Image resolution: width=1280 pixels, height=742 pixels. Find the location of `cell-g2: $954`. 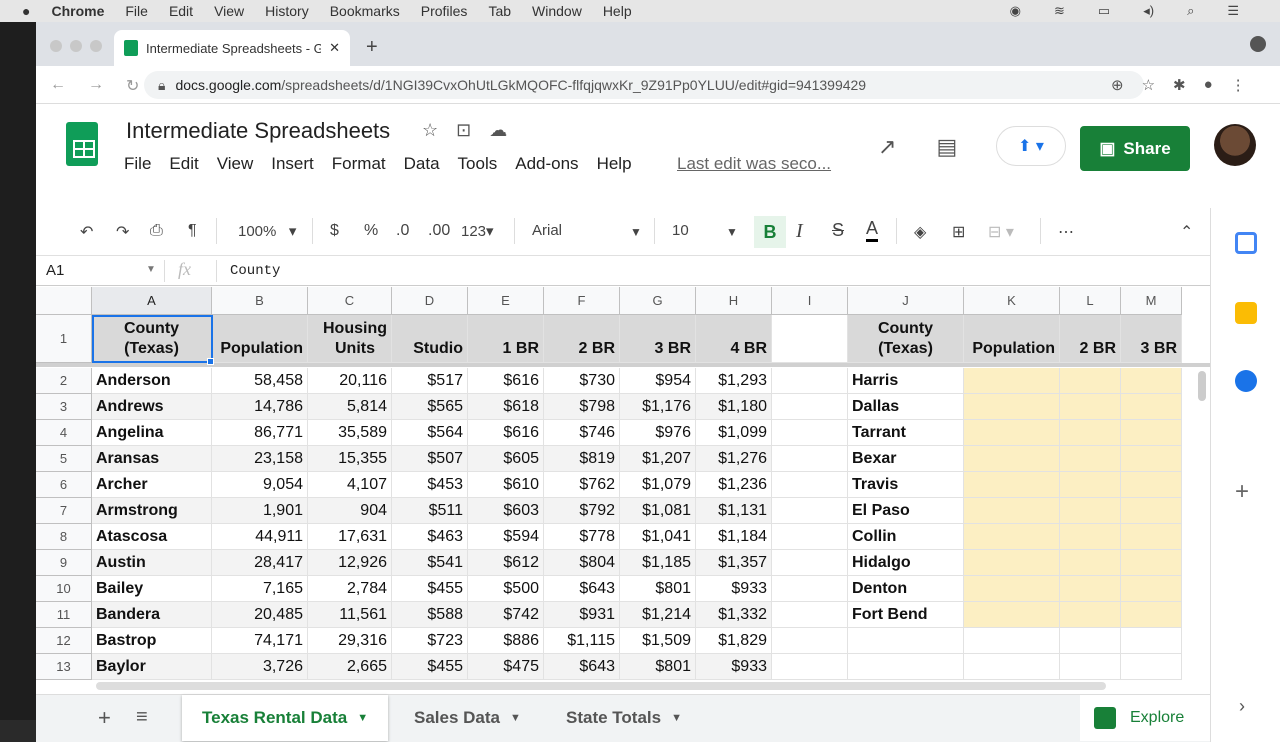

cell-g2: $954 is located at coordinates (658, 381).